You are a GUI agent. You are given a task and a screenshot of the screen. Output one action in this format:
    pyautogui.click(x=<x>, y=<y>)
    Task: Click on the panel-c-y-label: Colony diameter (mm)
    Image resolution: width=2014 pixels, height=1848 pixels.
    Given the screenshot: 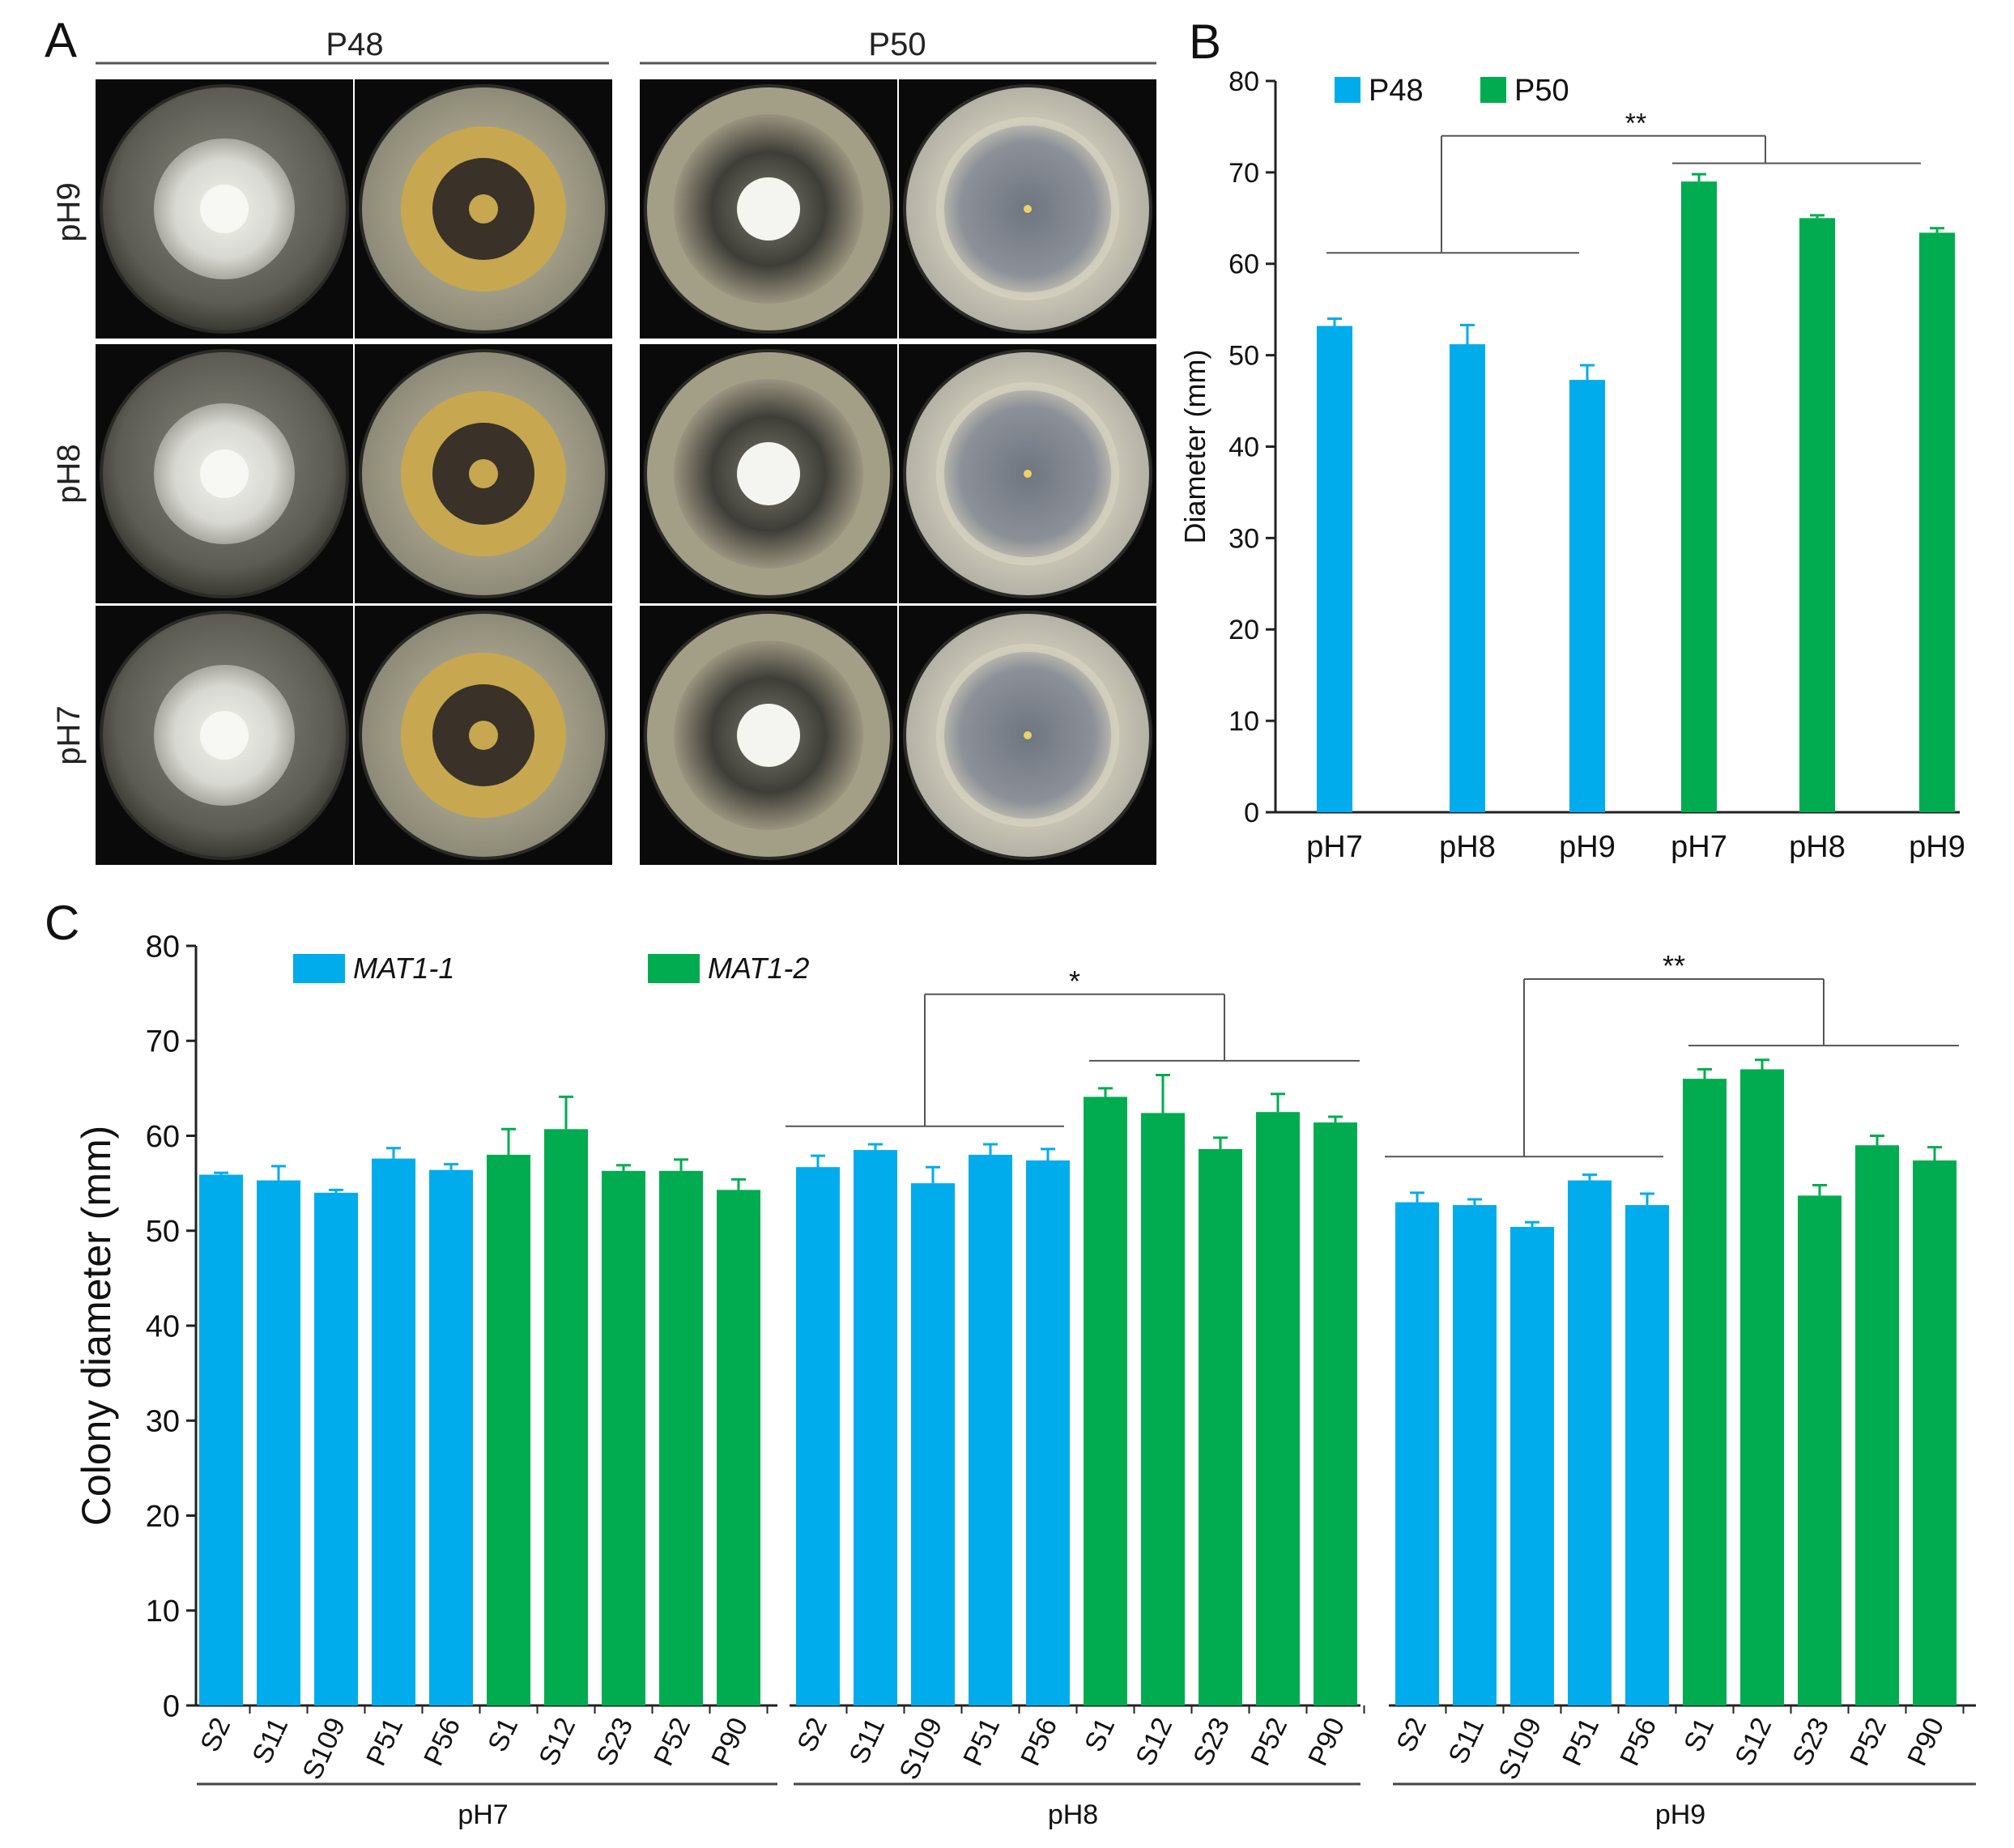 What is the action you would take?
    pyautogui.click(x=97, y=1326)
    